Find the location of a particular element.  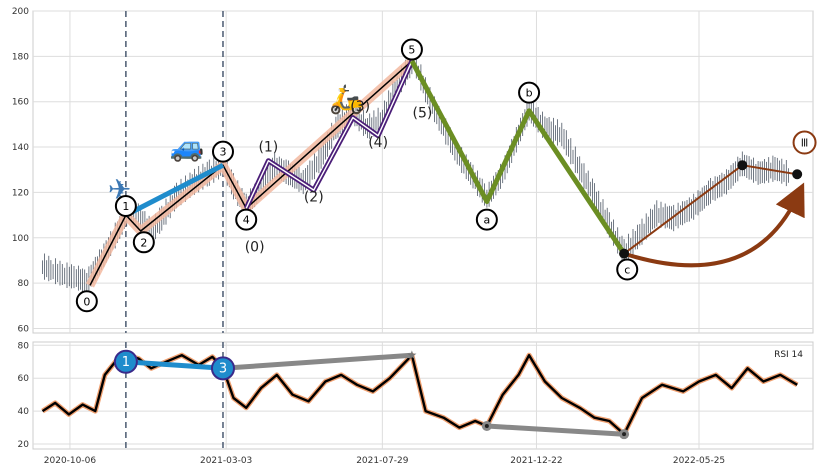

price-wave-marker: 0 is located at coordinates (86, 301).